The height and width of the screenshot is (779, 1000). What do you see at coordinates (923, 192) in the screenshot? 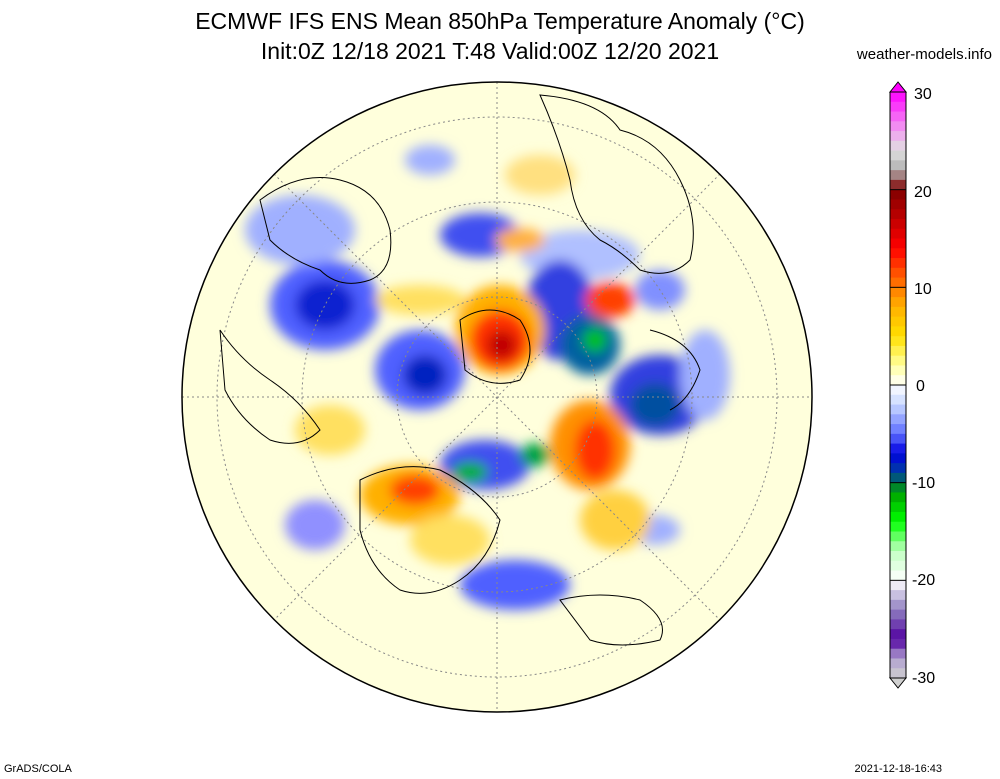
I see `colorbar-label: 20` at bounding box center [923, 192].